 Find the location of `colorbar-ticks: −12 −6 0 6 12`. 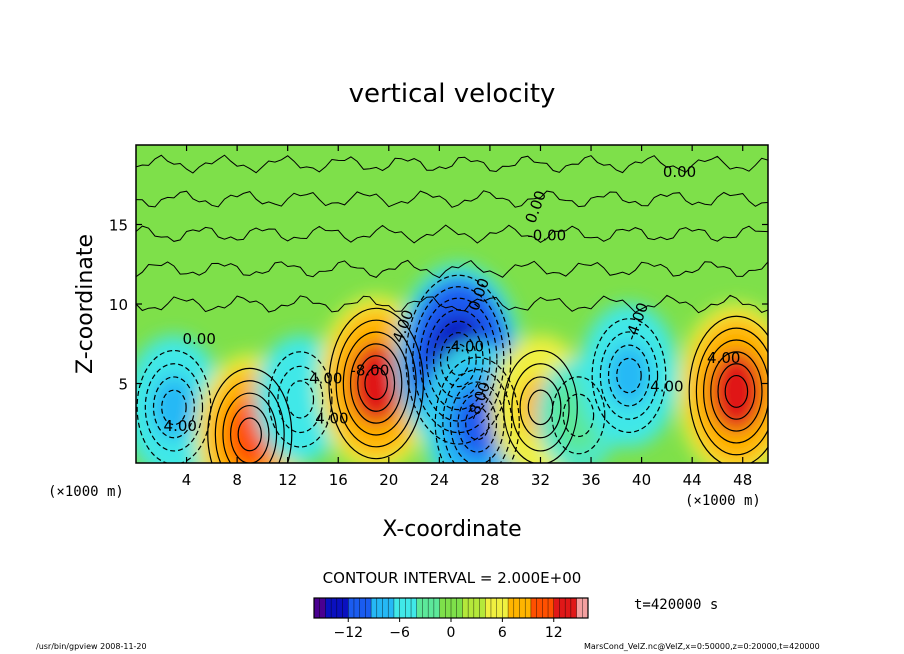

colorbar-ticks: −12 −6 0 6 12 is located at coordinates (448, 629).